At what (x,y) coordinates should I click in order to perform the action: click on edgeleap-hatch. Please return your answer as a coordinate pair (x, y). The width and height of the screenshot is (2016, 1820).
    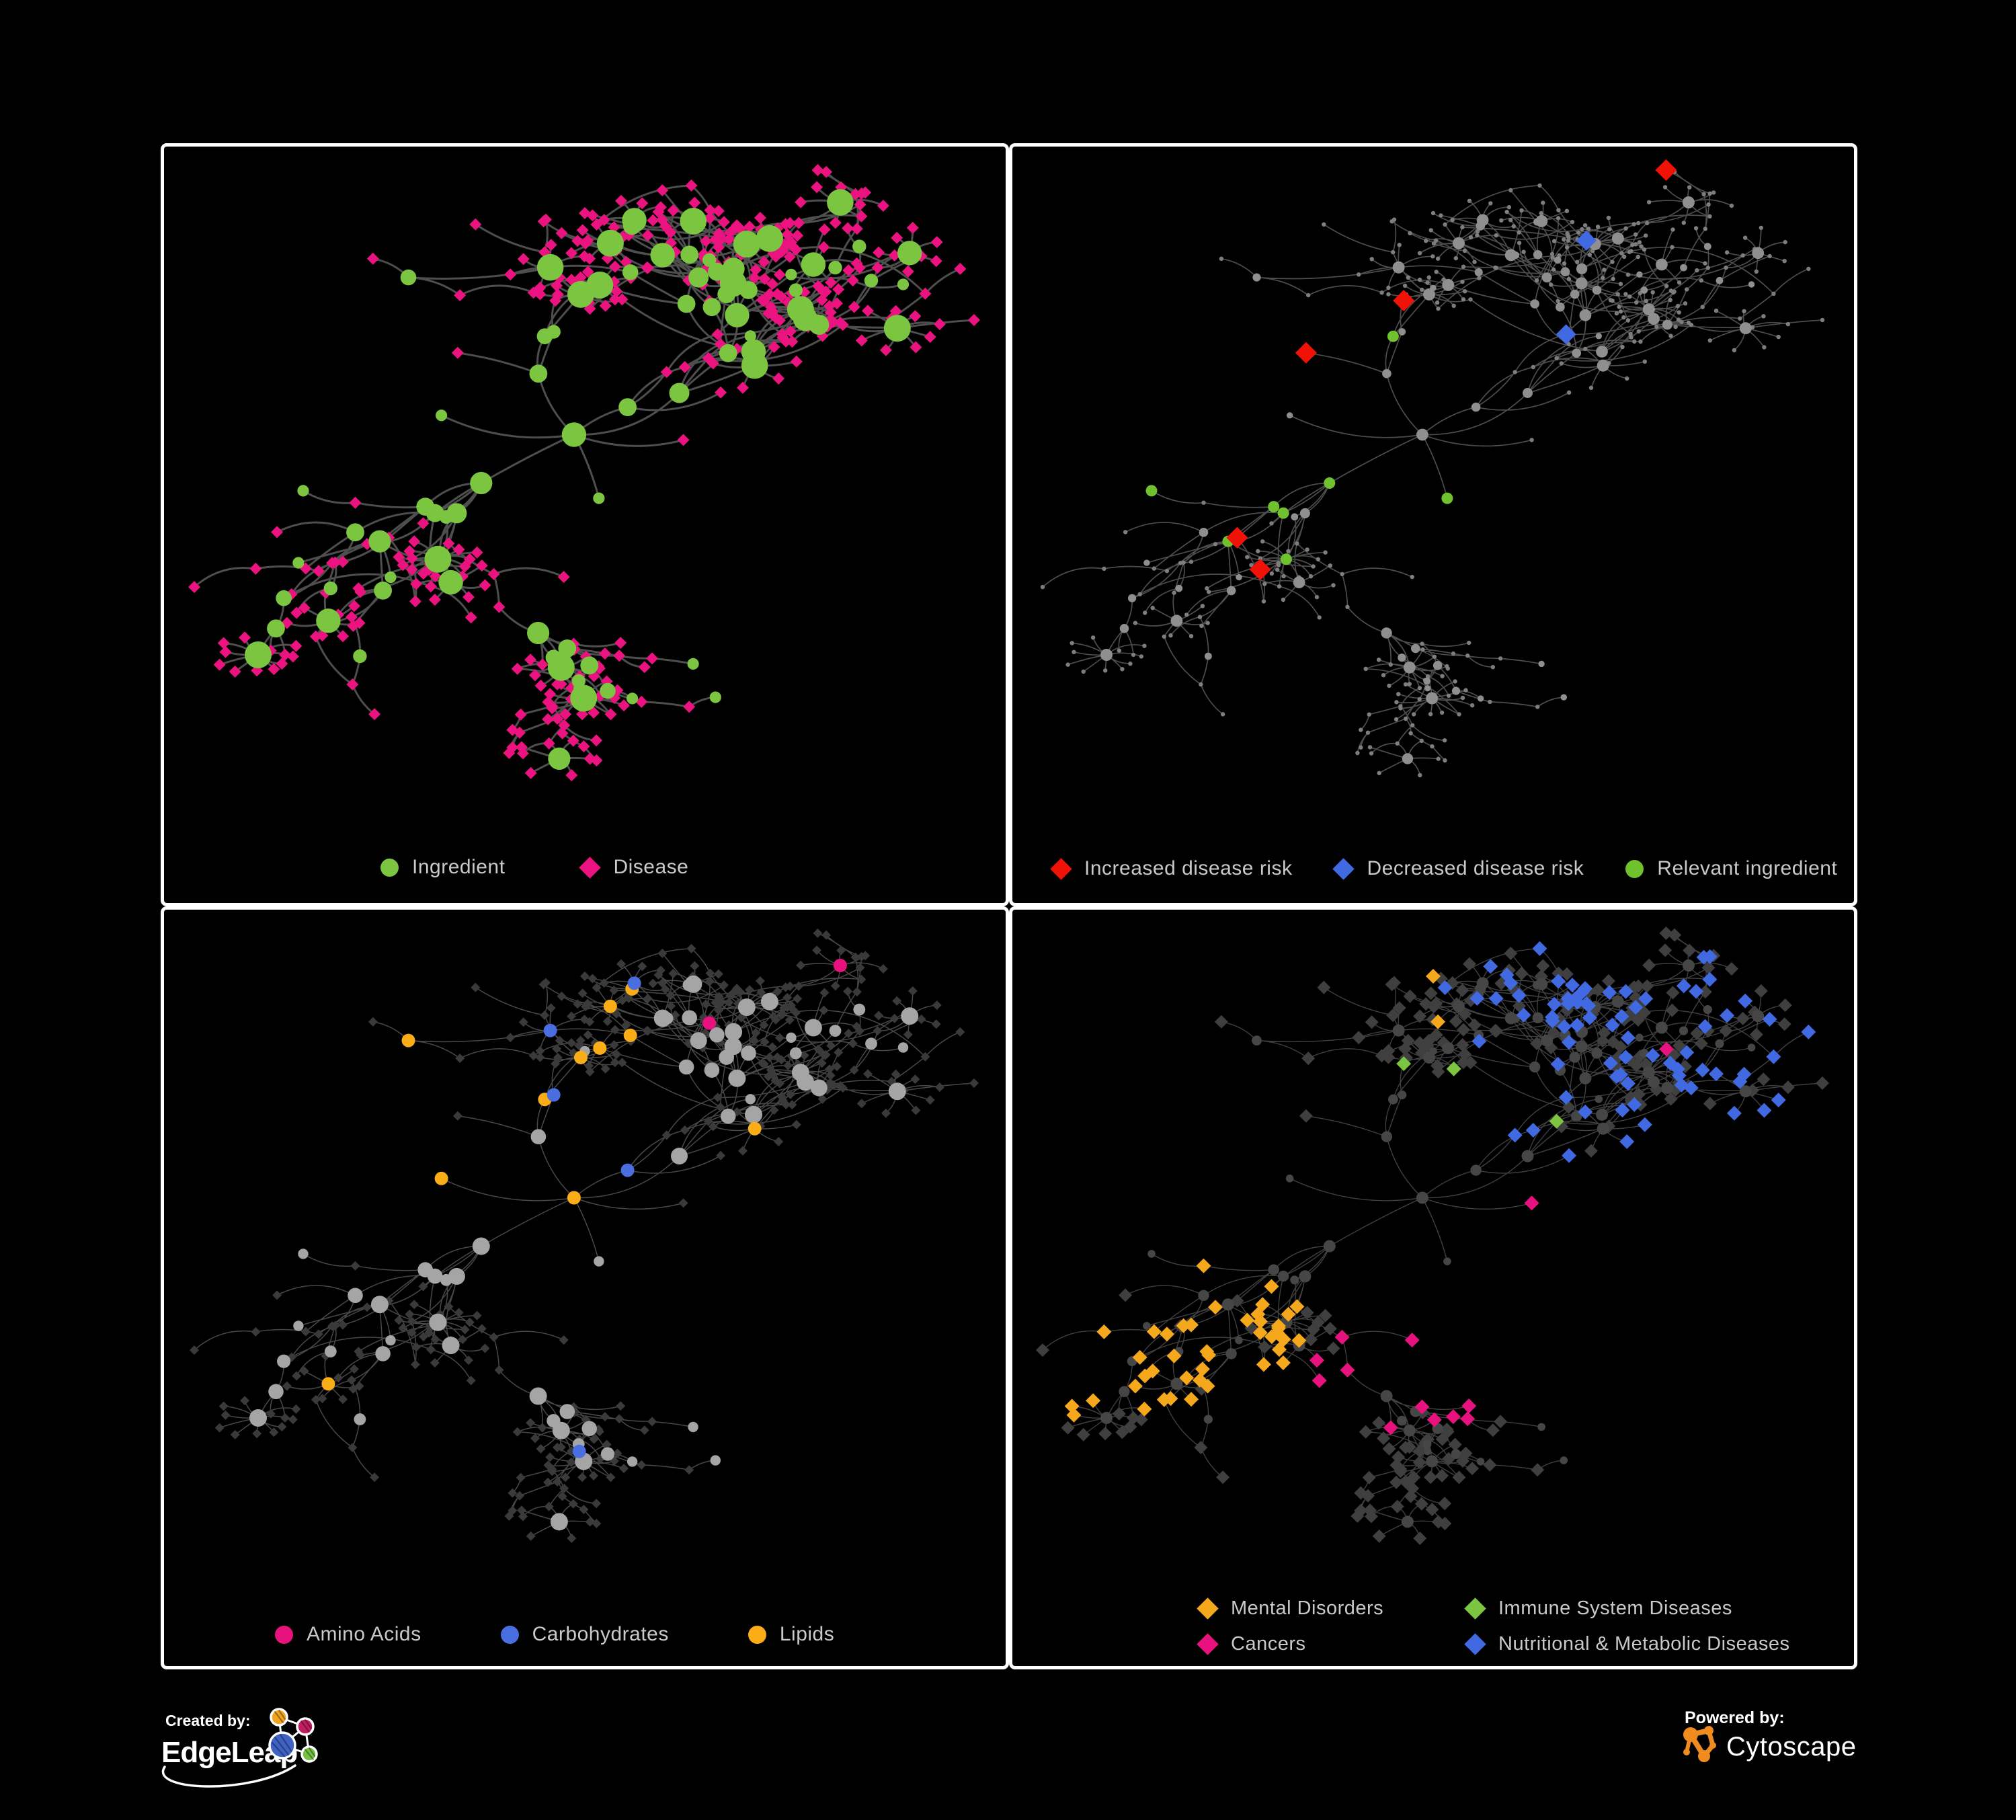
    Looking at the image, I should click on (293, 1735).